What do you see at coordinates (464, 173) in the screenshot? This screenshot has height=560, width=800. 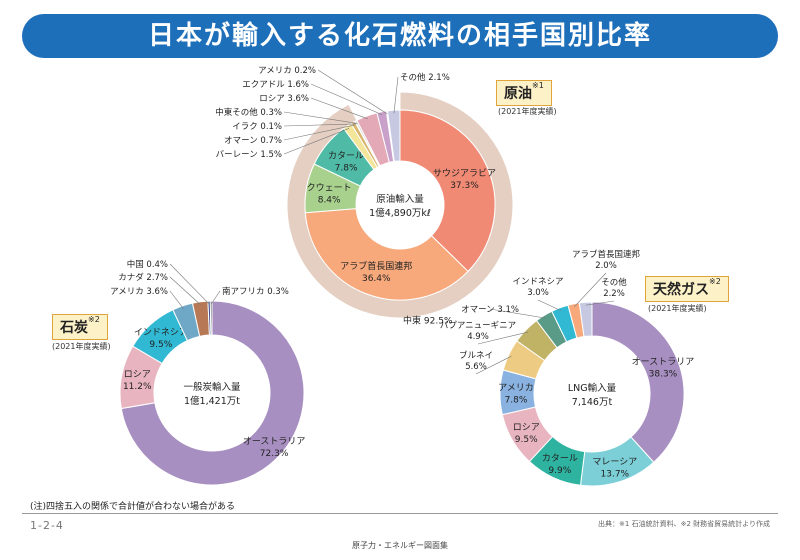 I see `crude-label-サウジアラビア: サウジアラビア` at bounding box center [464, 173].